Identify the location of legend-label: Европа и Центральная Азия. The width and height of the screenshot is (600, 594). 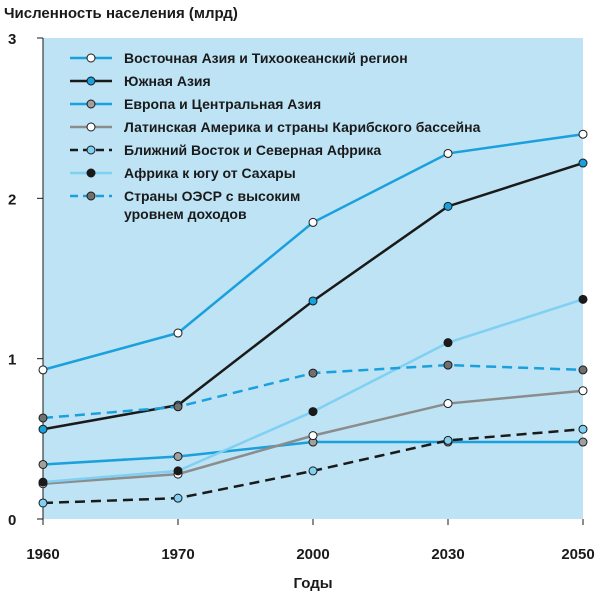
(223, 104).